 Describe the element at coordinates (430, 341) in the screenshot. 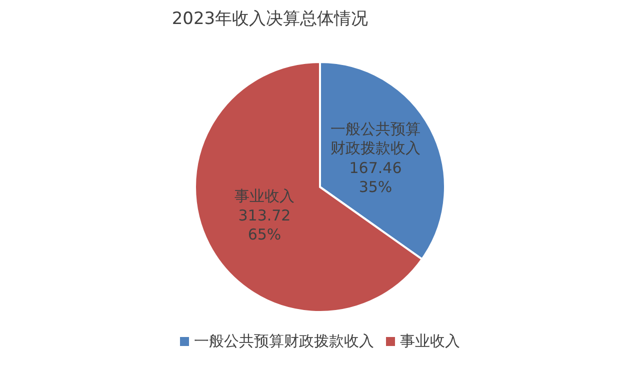

I see `legend-label: 事业收入` at that location.